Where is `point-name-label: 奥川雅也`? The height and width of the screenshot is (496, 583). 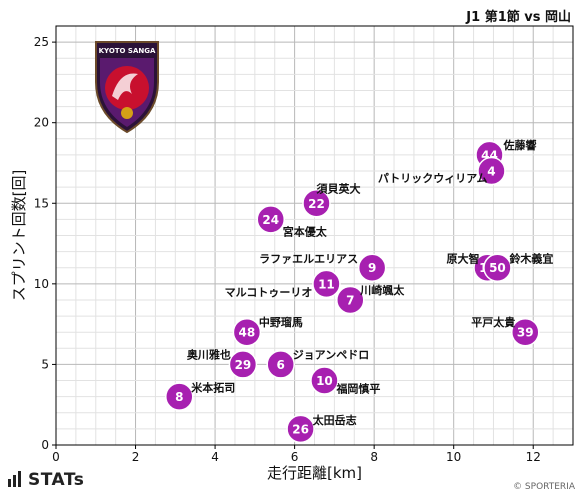
point-name-label: 奥川雅也 is located at coordinates (208, 354).